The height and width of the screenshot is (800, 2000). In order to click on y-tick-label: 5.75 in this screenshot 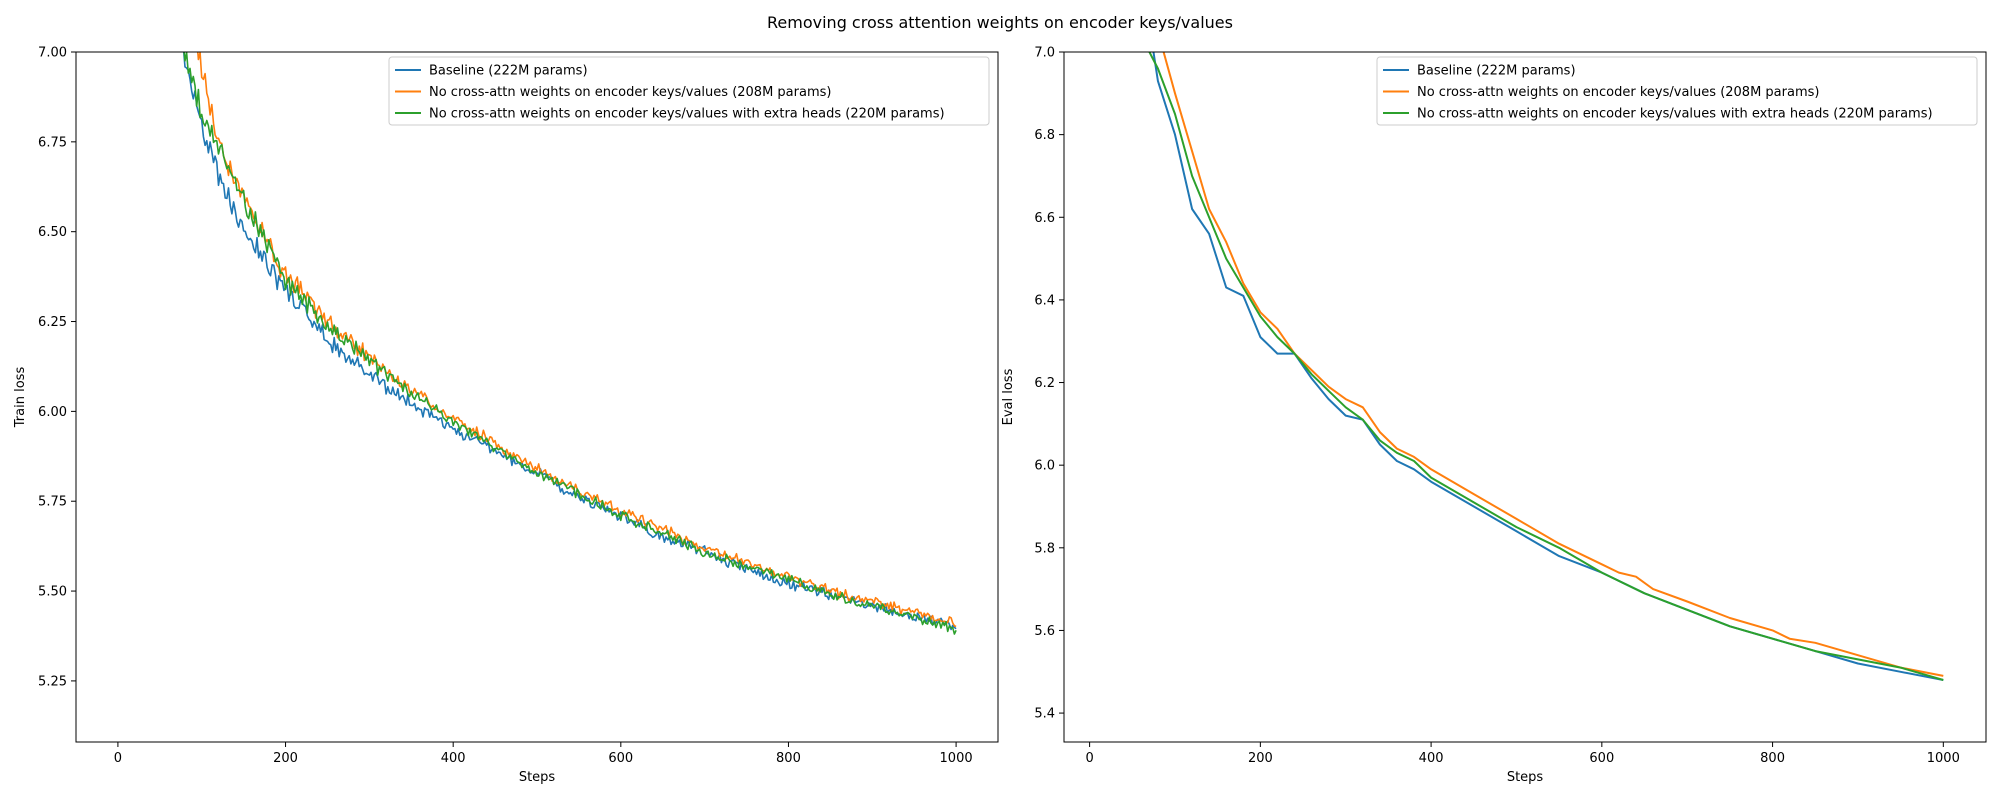, I will do `click(52, 502)`.